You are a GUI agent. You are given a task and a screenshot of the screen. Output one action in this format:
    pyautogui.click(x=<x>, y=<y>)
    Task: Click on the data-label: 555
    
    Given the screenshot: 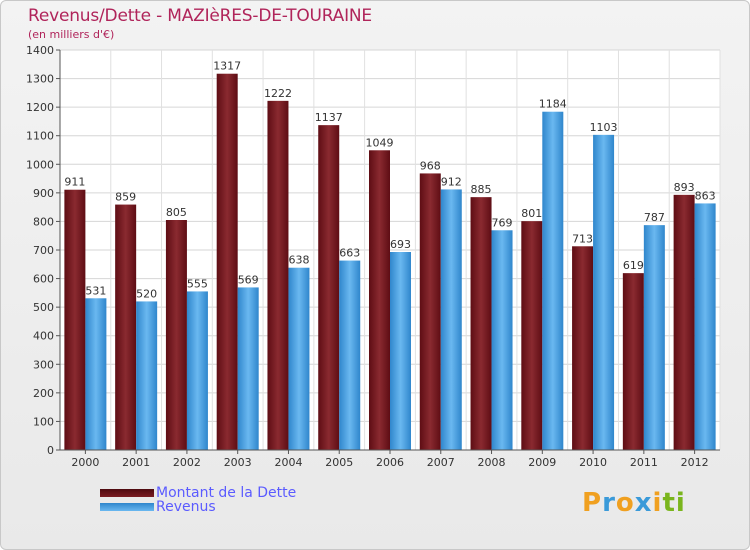 What is the action you would take?
    pyautogui.click(x=197, y=283)
    